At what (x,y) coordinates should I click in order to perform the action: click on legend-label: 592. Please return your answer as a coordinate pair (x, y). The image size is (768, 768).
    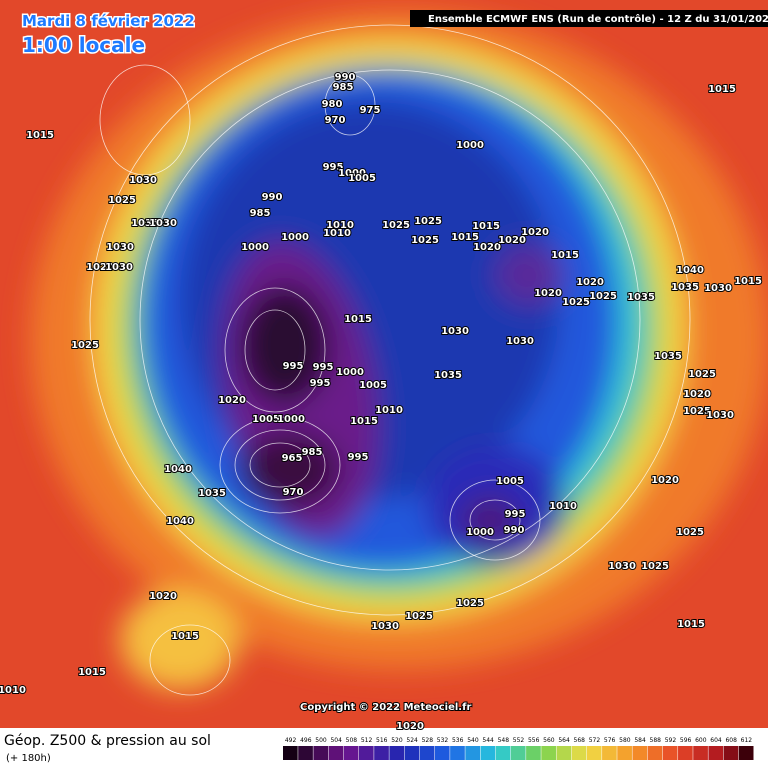
    Looking at the image, I should click on (671, 740).